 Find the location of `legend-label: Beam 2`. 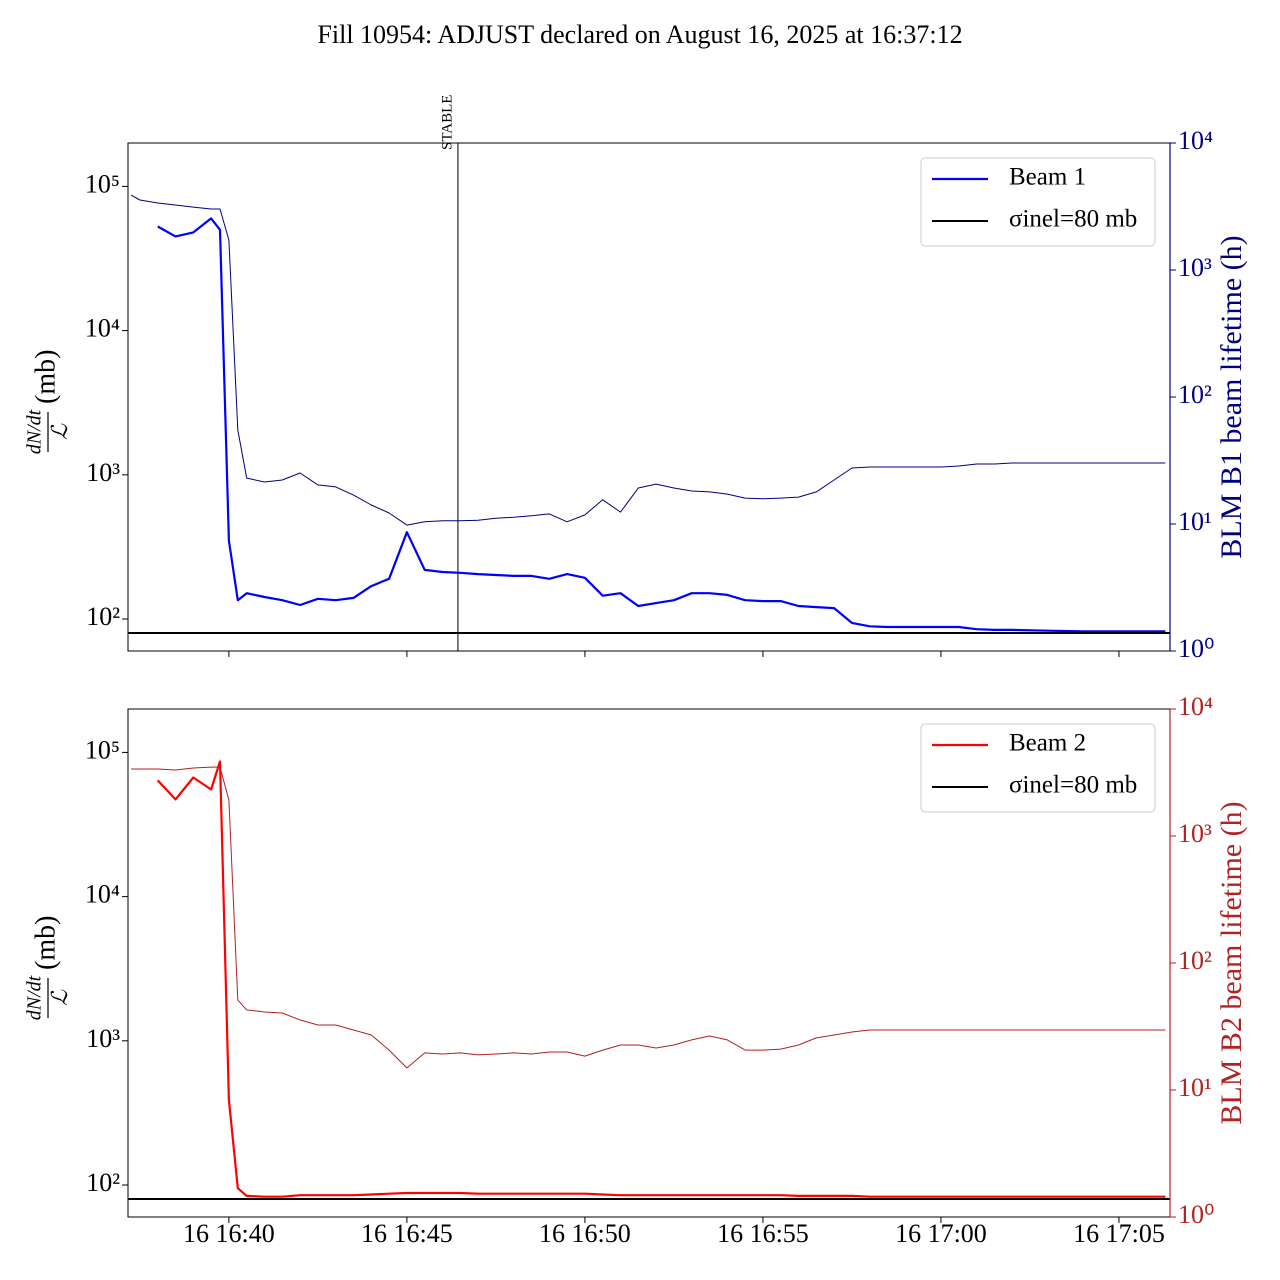

legend-label: Beam 2 is located at coordinates (1047, 743).